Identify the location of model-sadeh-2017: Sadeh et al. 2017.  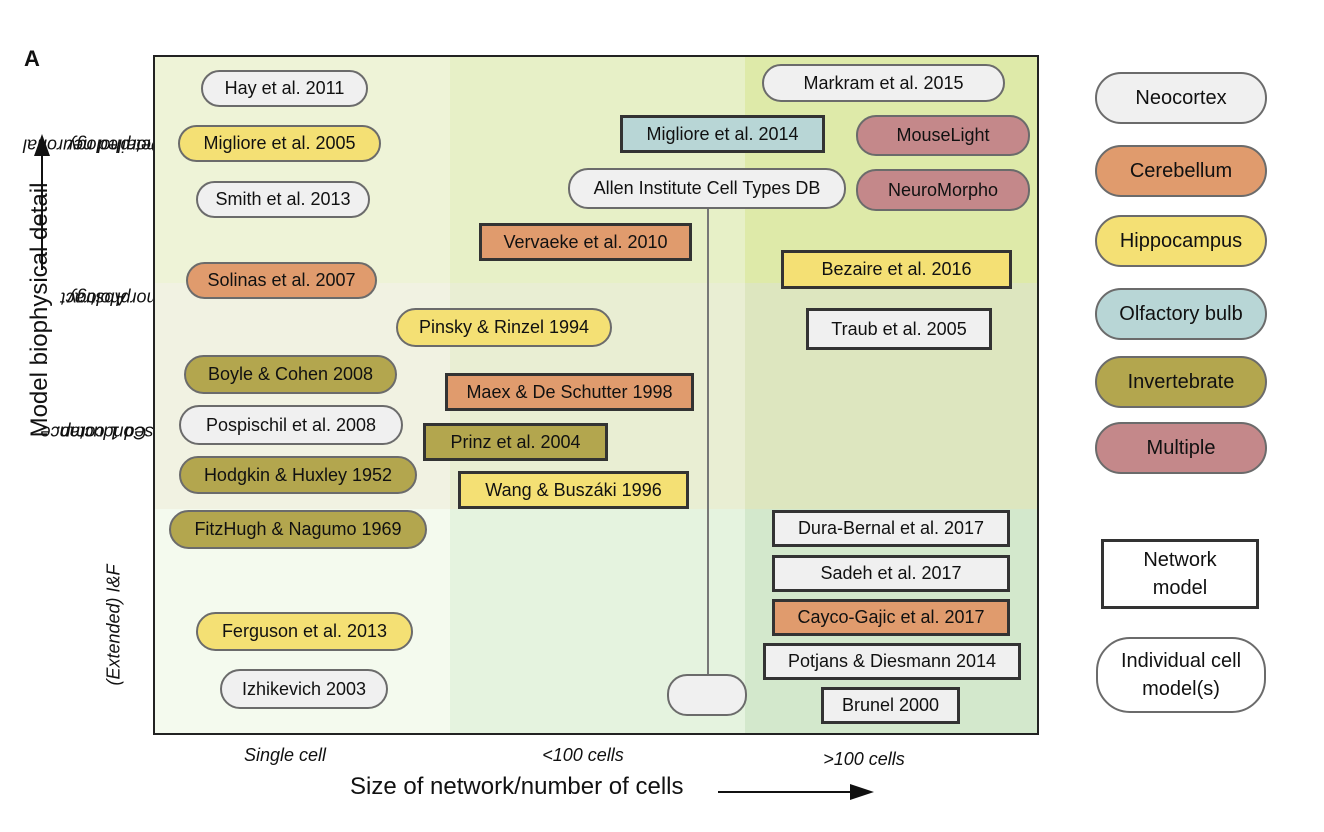
(891, 573).